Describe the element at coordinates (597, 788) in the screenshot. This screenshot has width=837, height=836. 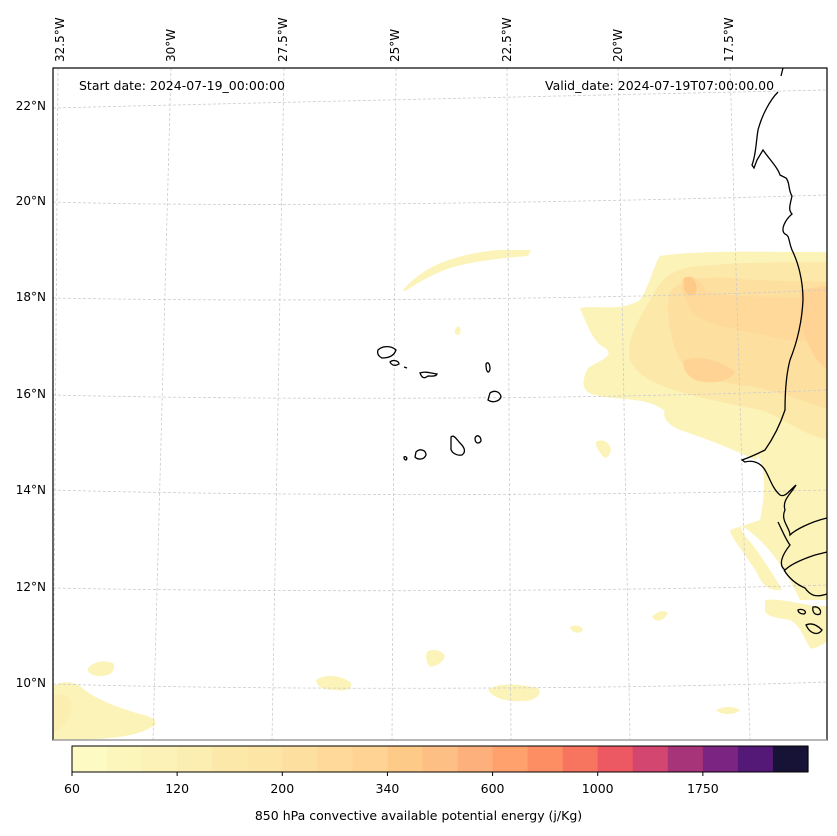
I see `colorbar-tick-label: 1000` at that location.